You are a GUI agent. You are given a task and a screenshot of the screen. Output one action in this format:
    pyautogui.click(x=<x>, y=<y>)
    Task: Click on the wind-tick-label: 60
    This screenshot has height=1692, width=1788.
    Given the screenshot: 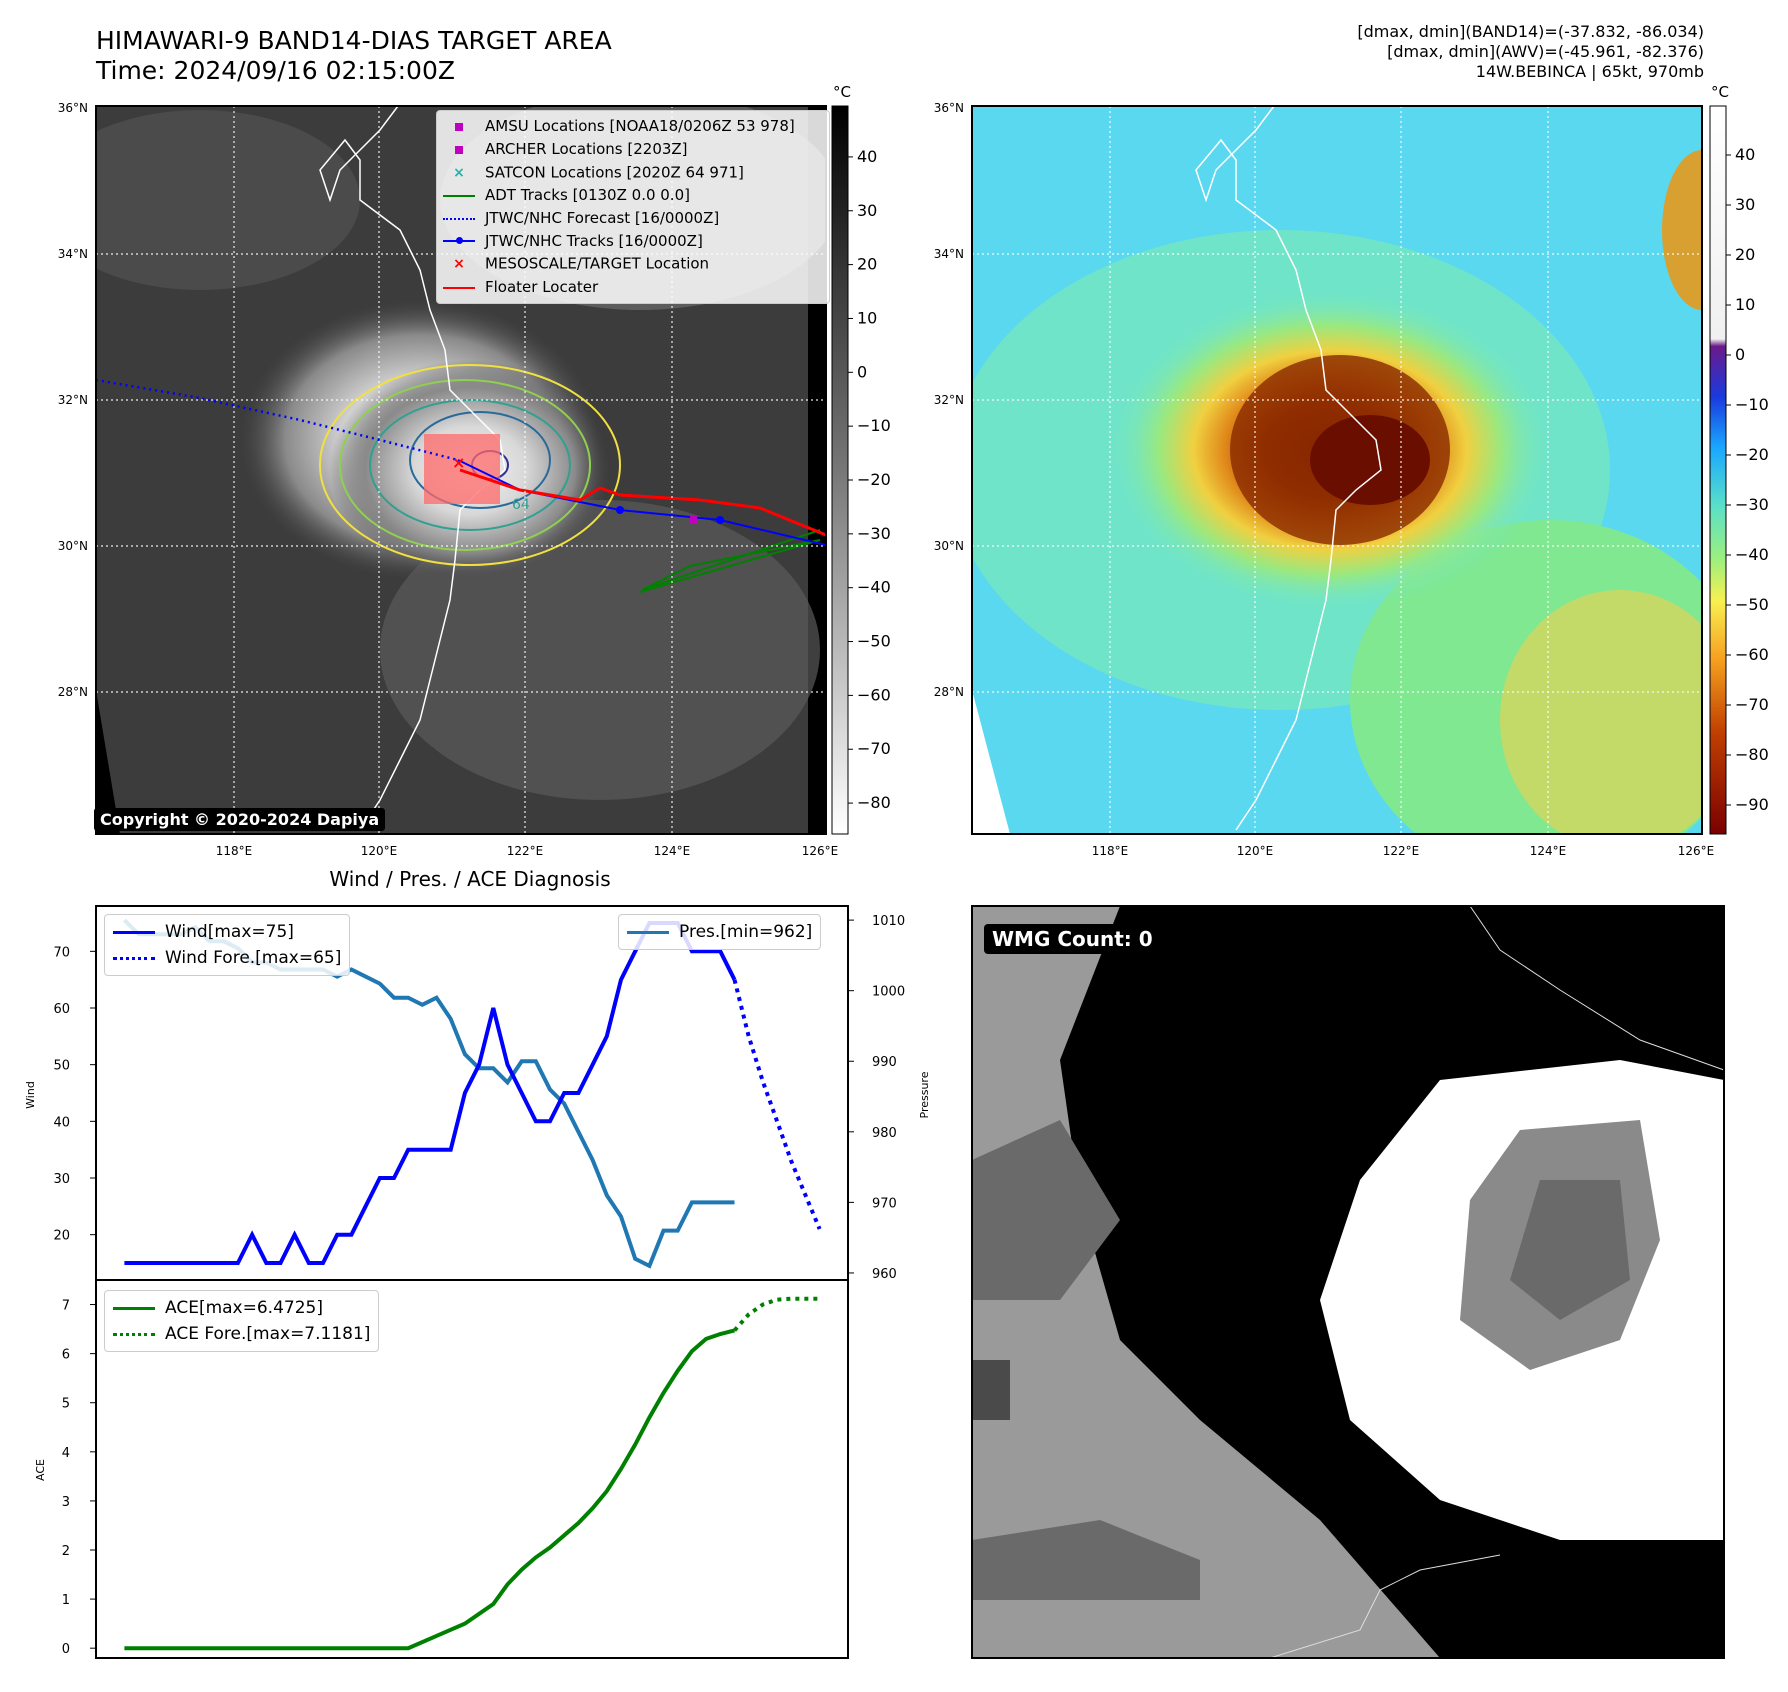 What is the action you would take?
    pyautogui.click(x=61, y=1009)
    